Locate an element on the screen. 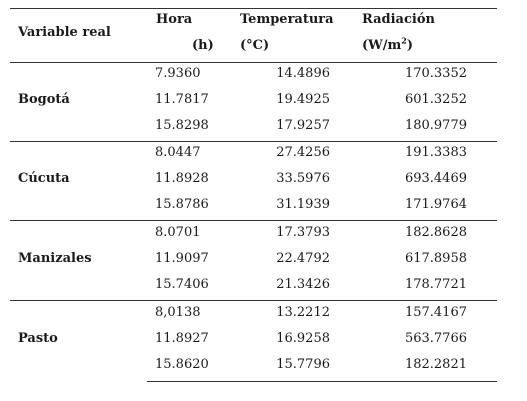 The image size is (527, 401). hora-cell: 11.7817 is located at coordinates (182, 99).